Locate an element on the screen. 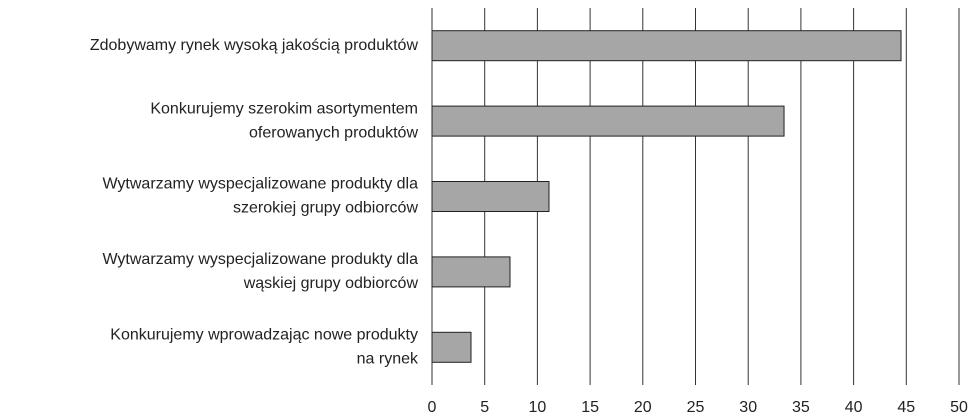  x-tick-label: 20 is located at coordinates (643, 407).